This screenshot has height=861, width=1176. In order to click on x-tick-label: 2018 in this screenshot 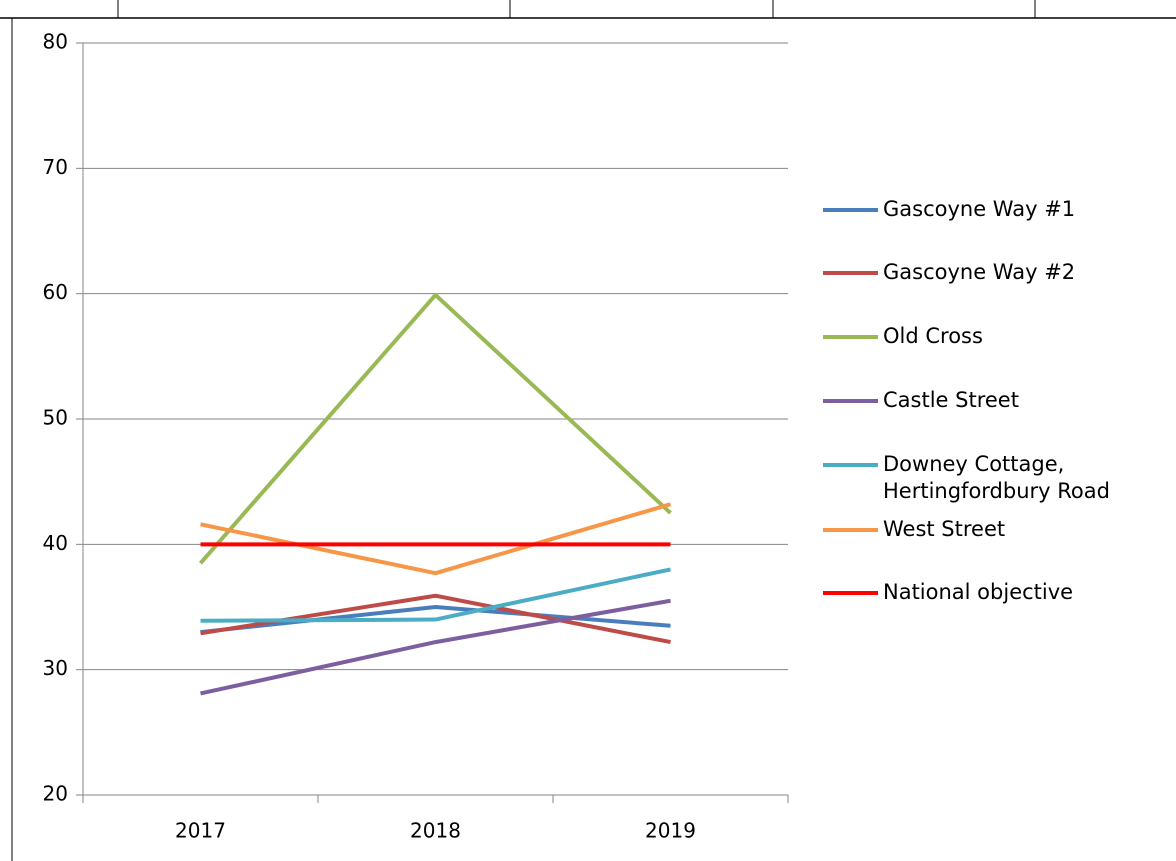, I will do `click(435, 831)`.